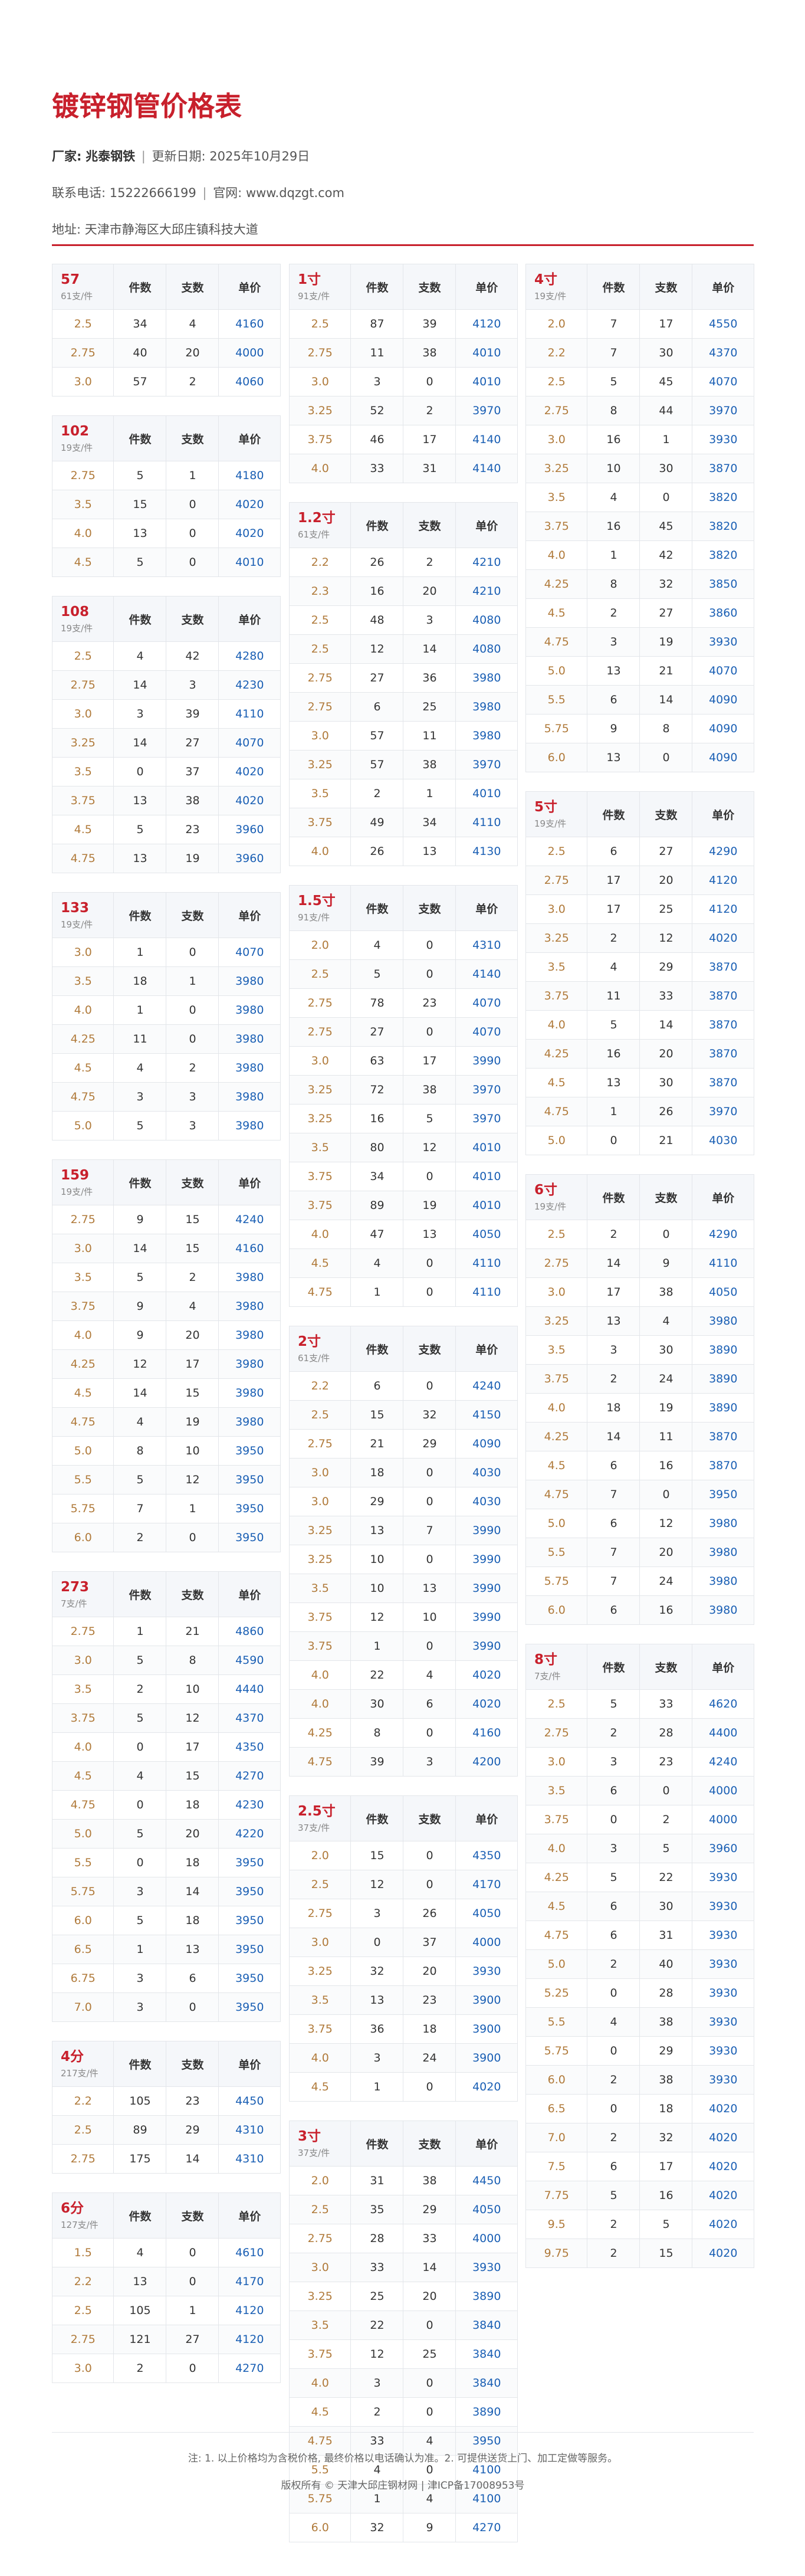 The width and height of the screenshot is (805, 2576). I want to click on vendor-label: 厂家:, so click(67, 156).